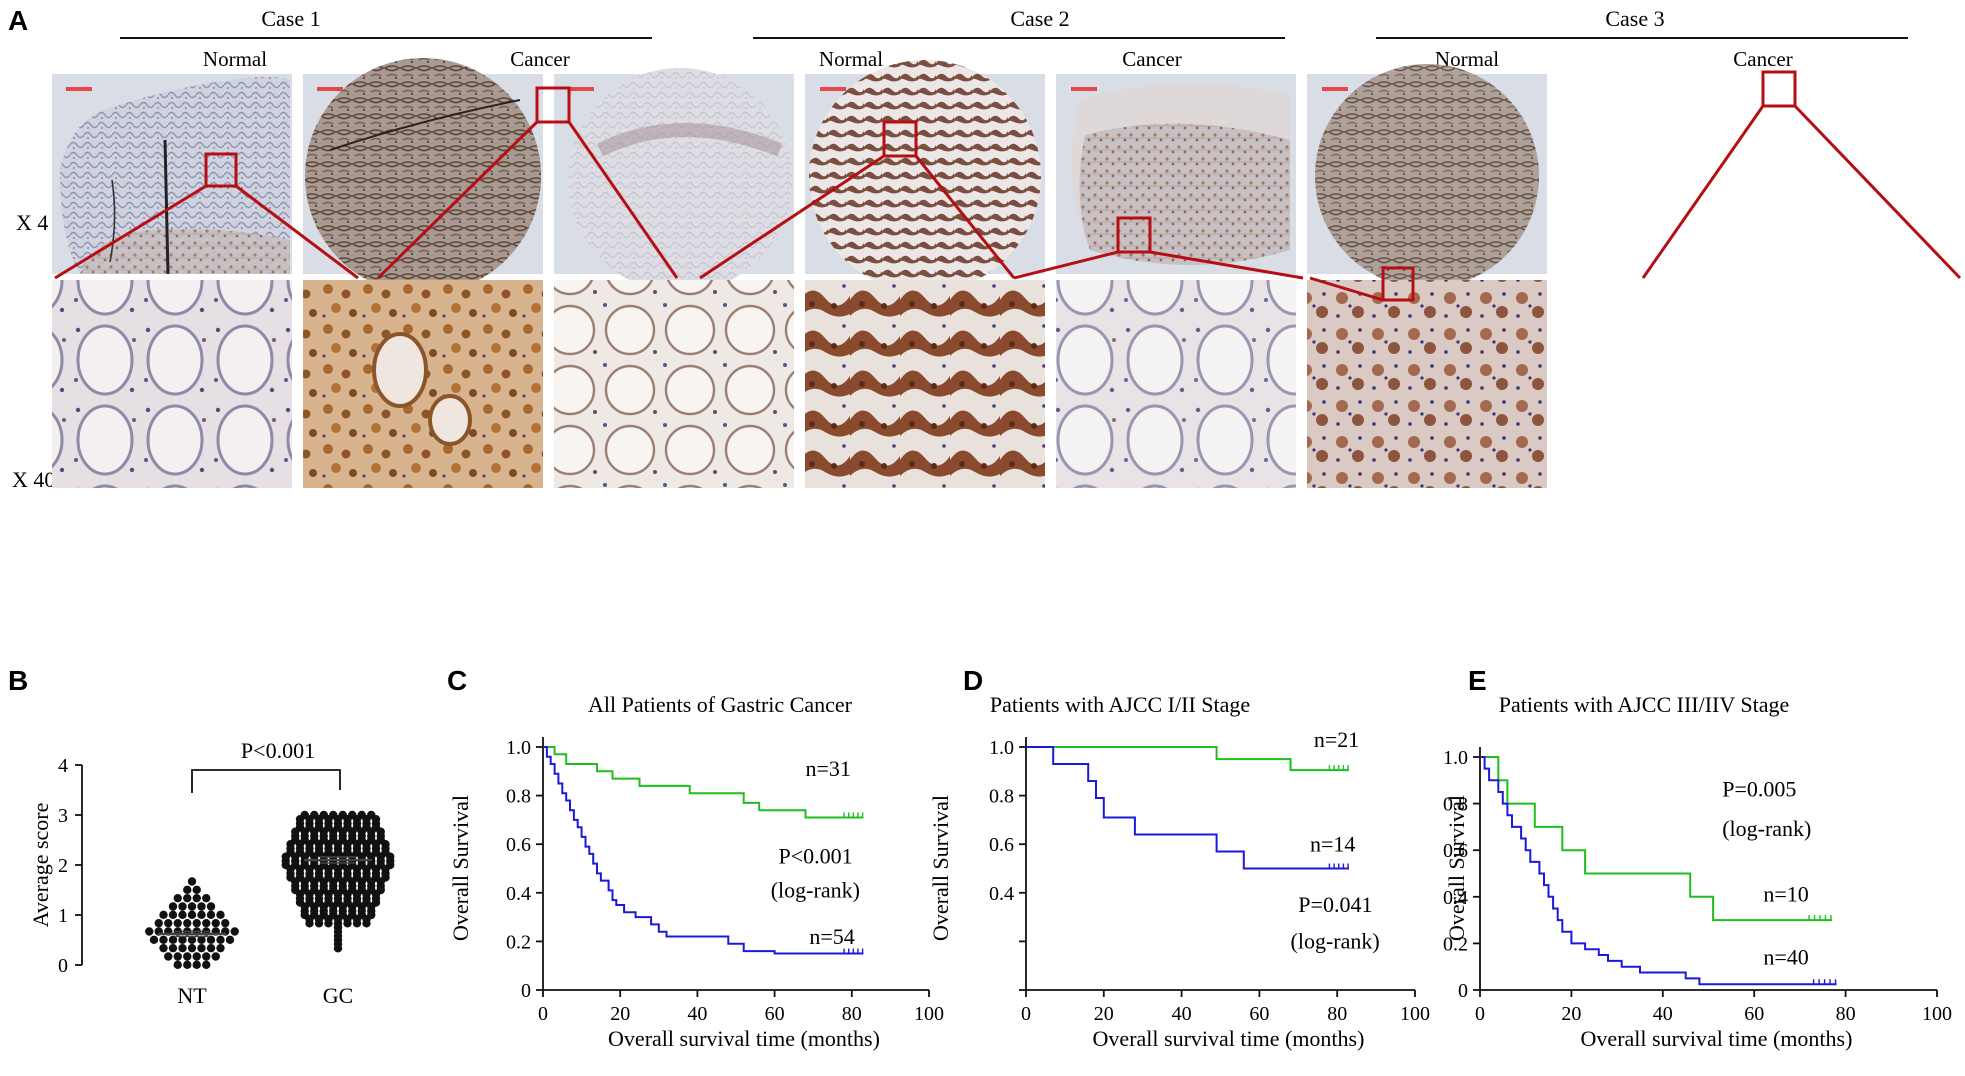  Describe the element at coordinates (827, 768) in the screenshot. I see `km-annotation: n=31` at that location.